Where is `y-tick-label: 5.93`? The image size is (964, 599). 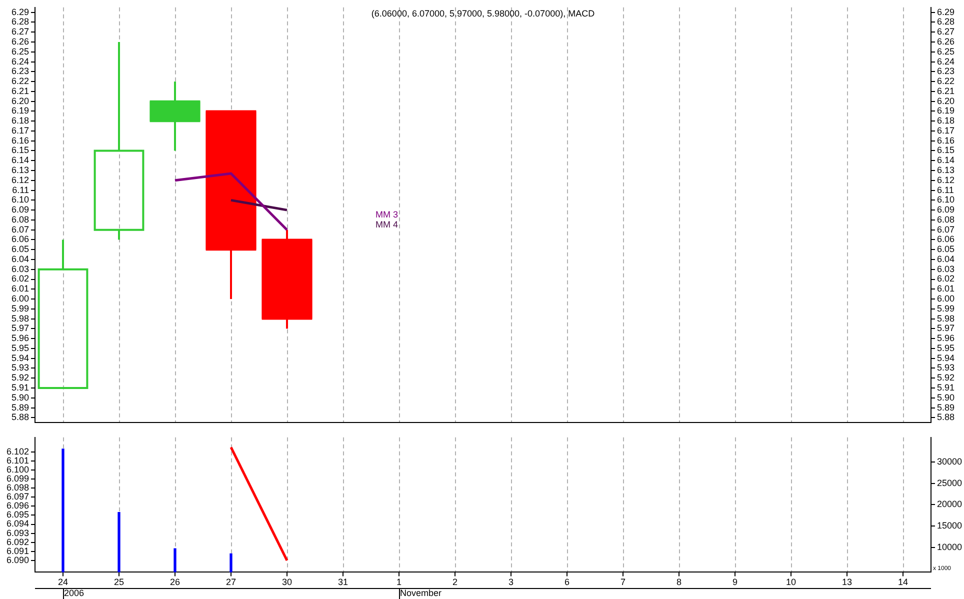
y-tick-label: 5.93 is located at coordinates (20, 367).